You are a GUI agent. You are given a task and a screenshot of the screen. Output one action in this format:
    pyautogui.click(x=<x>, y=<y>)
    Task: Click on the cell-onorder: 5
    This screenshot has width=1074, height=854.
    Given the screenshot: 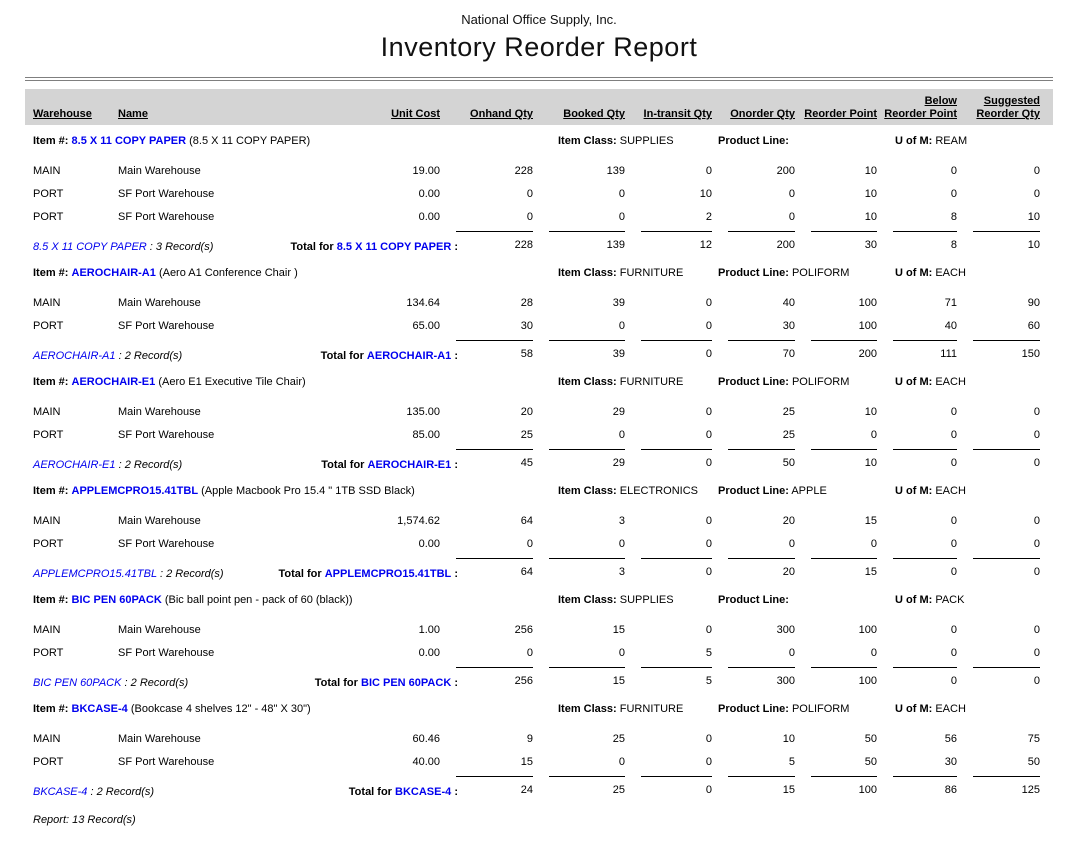 What is the action you would take?
    pyautogui.click(x=791, y=762)
    